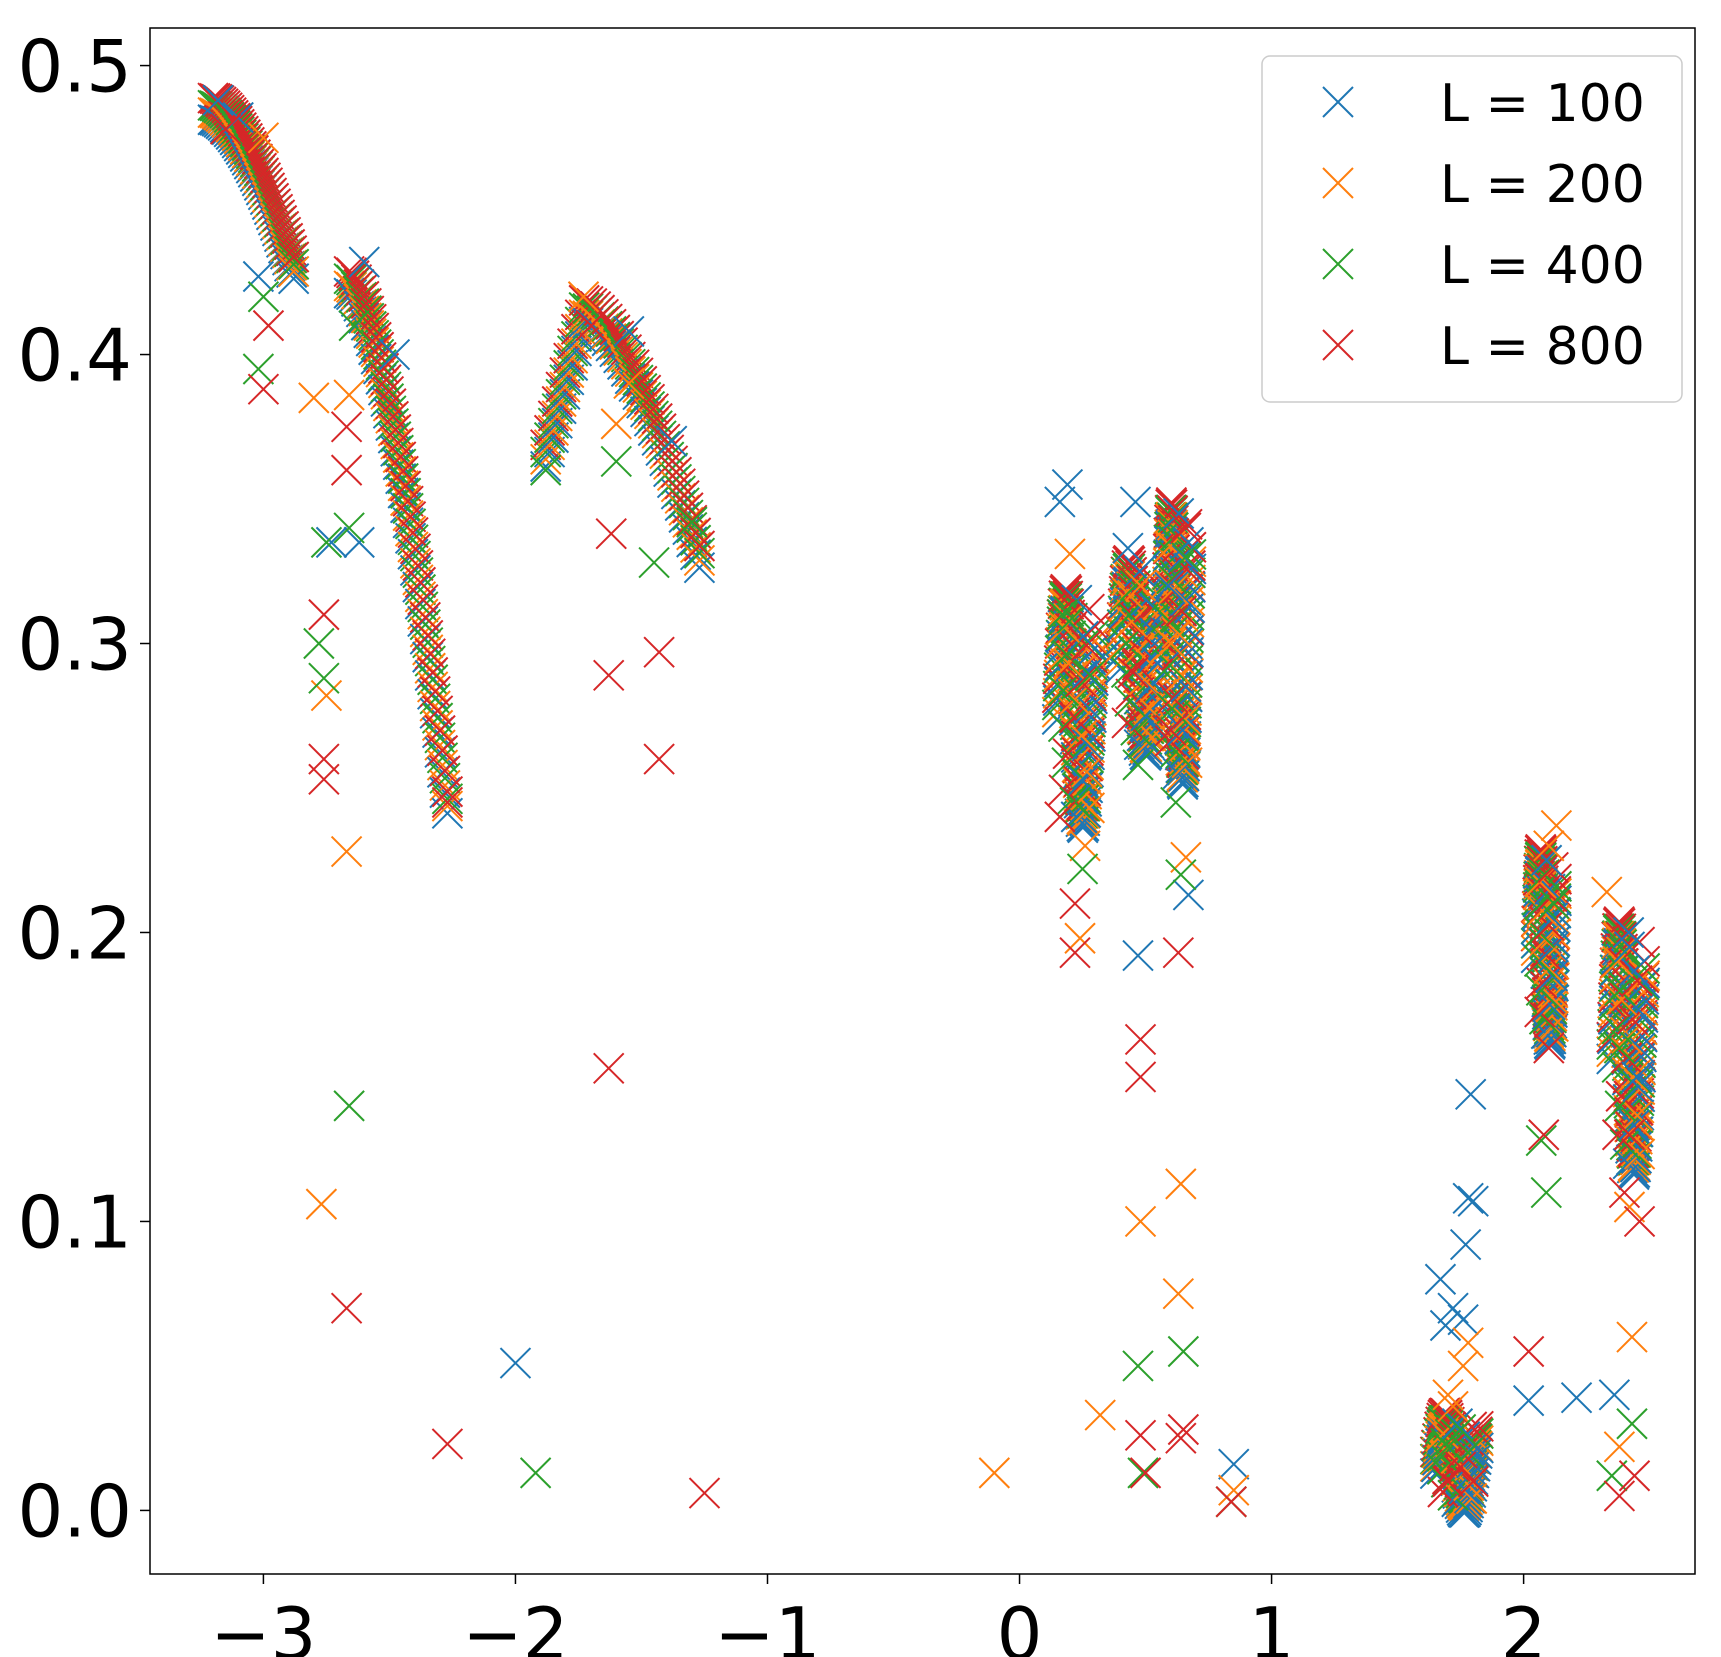 The width and height of the screenshot is (1721, 1657). What do you see at coordinates (515, 1624) in the screenshot?
I see `x-tick-label: −2` at bounding box center [515, 1624].